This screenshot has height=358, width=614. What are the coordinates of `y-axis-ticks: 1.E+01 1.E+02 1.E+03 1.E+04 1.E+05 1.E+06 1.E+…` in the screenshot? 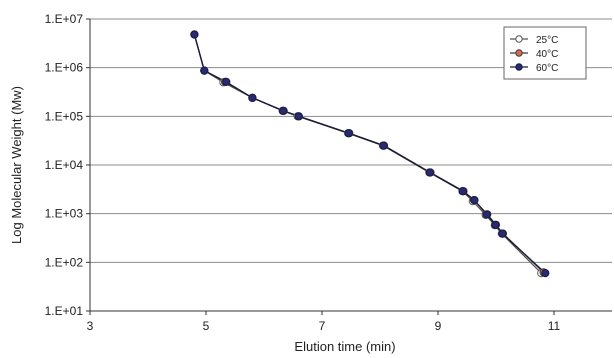 It's located at (67, 165).